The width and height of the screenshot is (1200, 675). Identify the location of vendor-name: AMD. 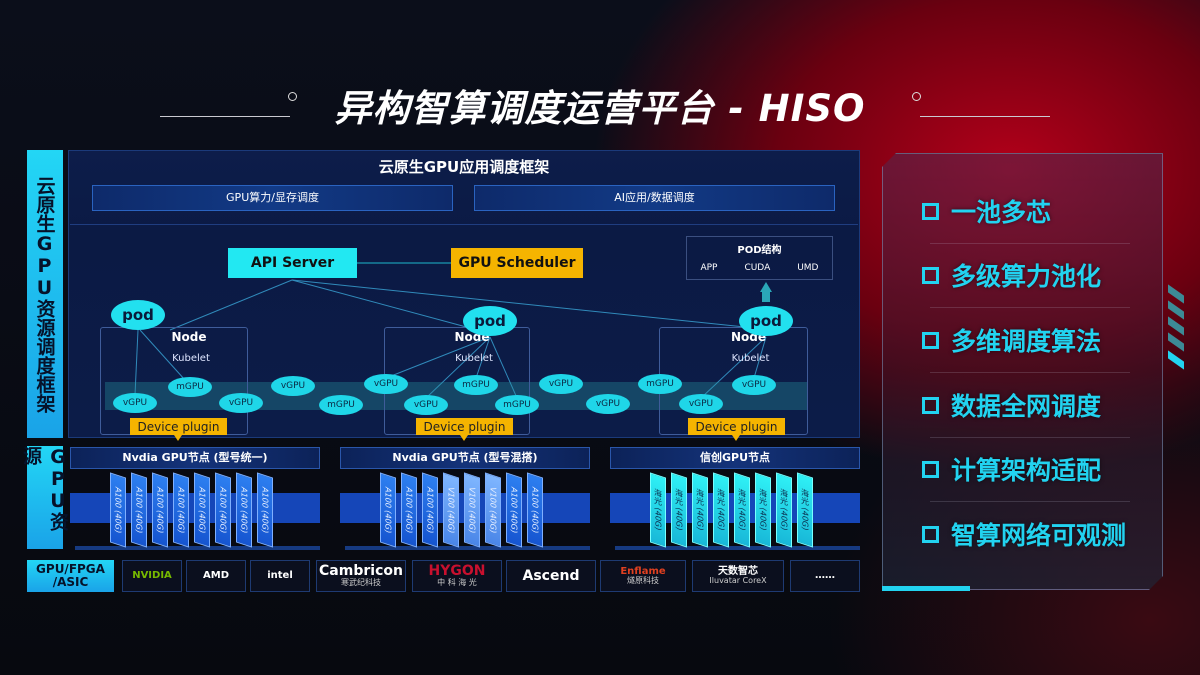
(216, 575).